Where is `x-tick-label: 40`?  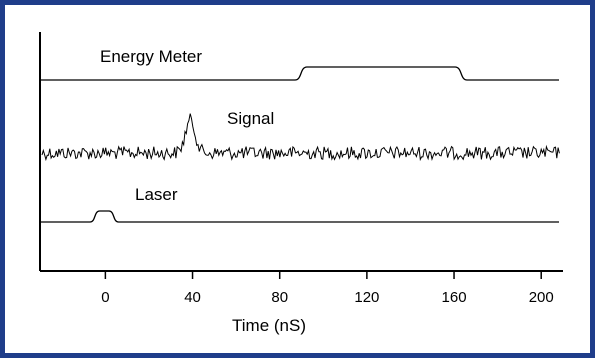 x-tick-label: 40 is located at coordinates (192, 297).